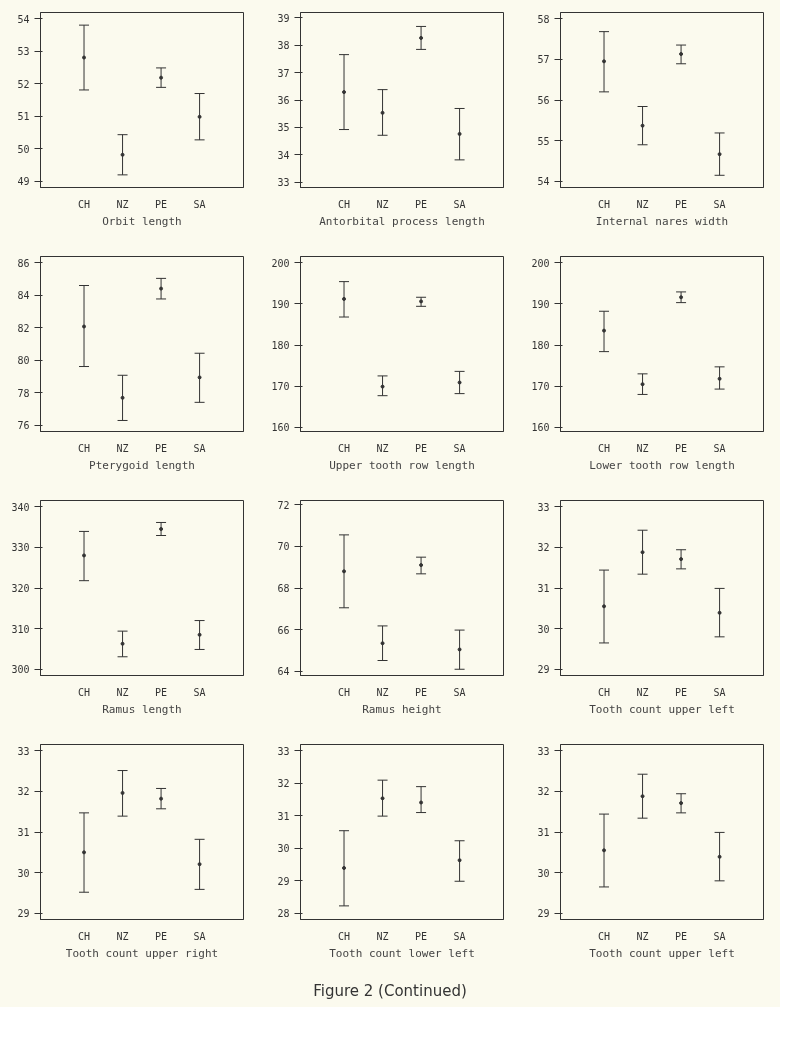  Describe the element at coordinates (543, 19) in the screenshot. I see `y-tick-label: 58` at that location.